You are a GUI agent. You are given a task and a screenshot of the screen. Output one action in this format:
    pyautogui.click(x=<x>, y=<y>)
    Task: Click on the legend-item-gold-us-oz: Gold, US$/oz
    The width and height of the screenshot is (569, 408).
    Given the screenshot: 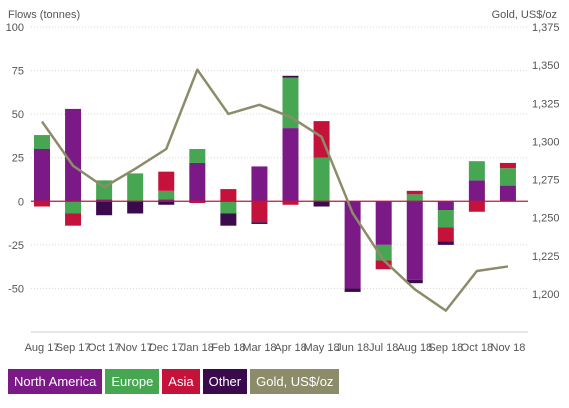 What is the action you would take?
    pyautogui.click(x=295, y=381)
    